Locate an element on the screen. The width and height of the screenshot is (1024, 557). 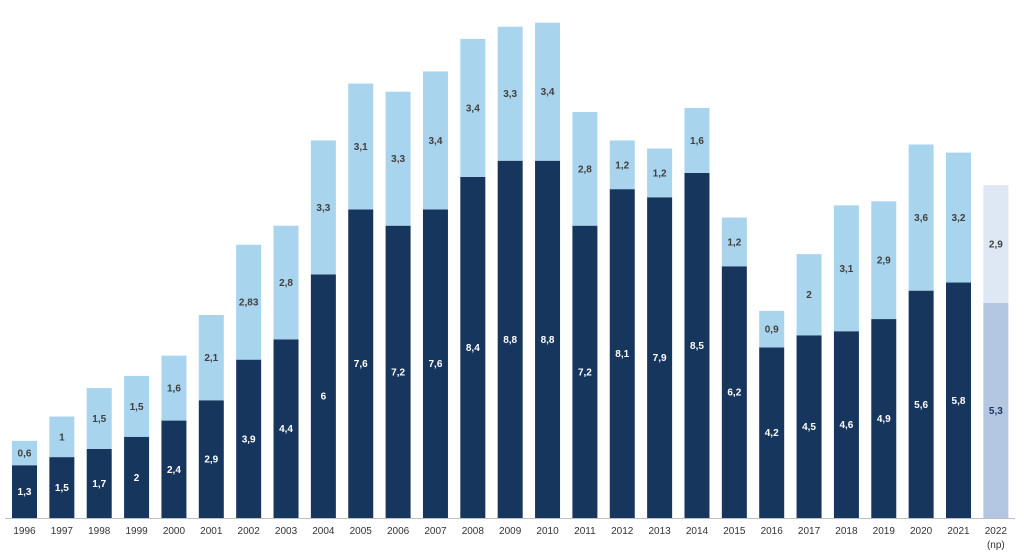
data-label-s1-2021: 5,8 is located at coordinates (959, 401).